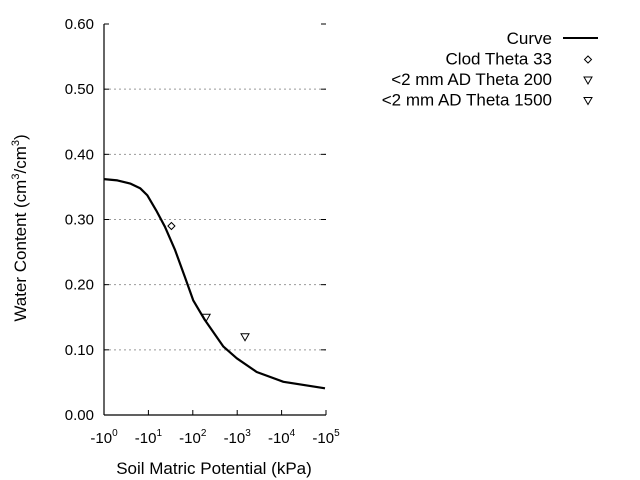 The width and height of the screenshot is (640, 480). I want to click on y-tick-label: 0.10, so click(79, 350).